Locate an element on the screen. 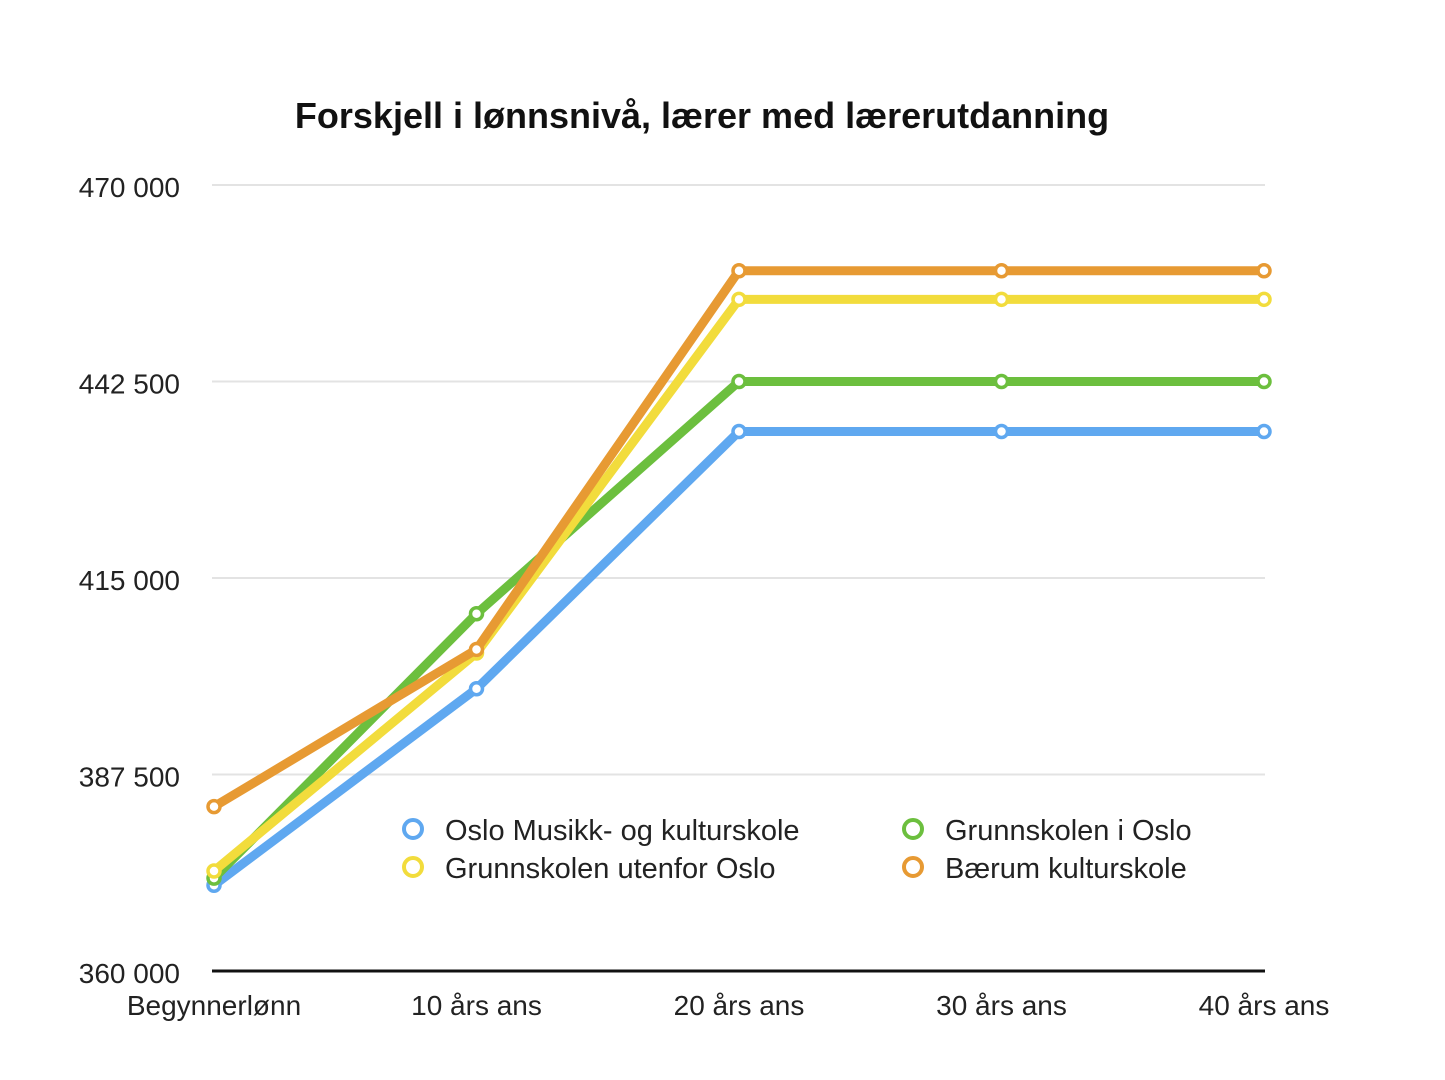 The width and height of the screenshot is (1445, 1080). y-tick-label: 442 500 is located at coordinates (129, 384).